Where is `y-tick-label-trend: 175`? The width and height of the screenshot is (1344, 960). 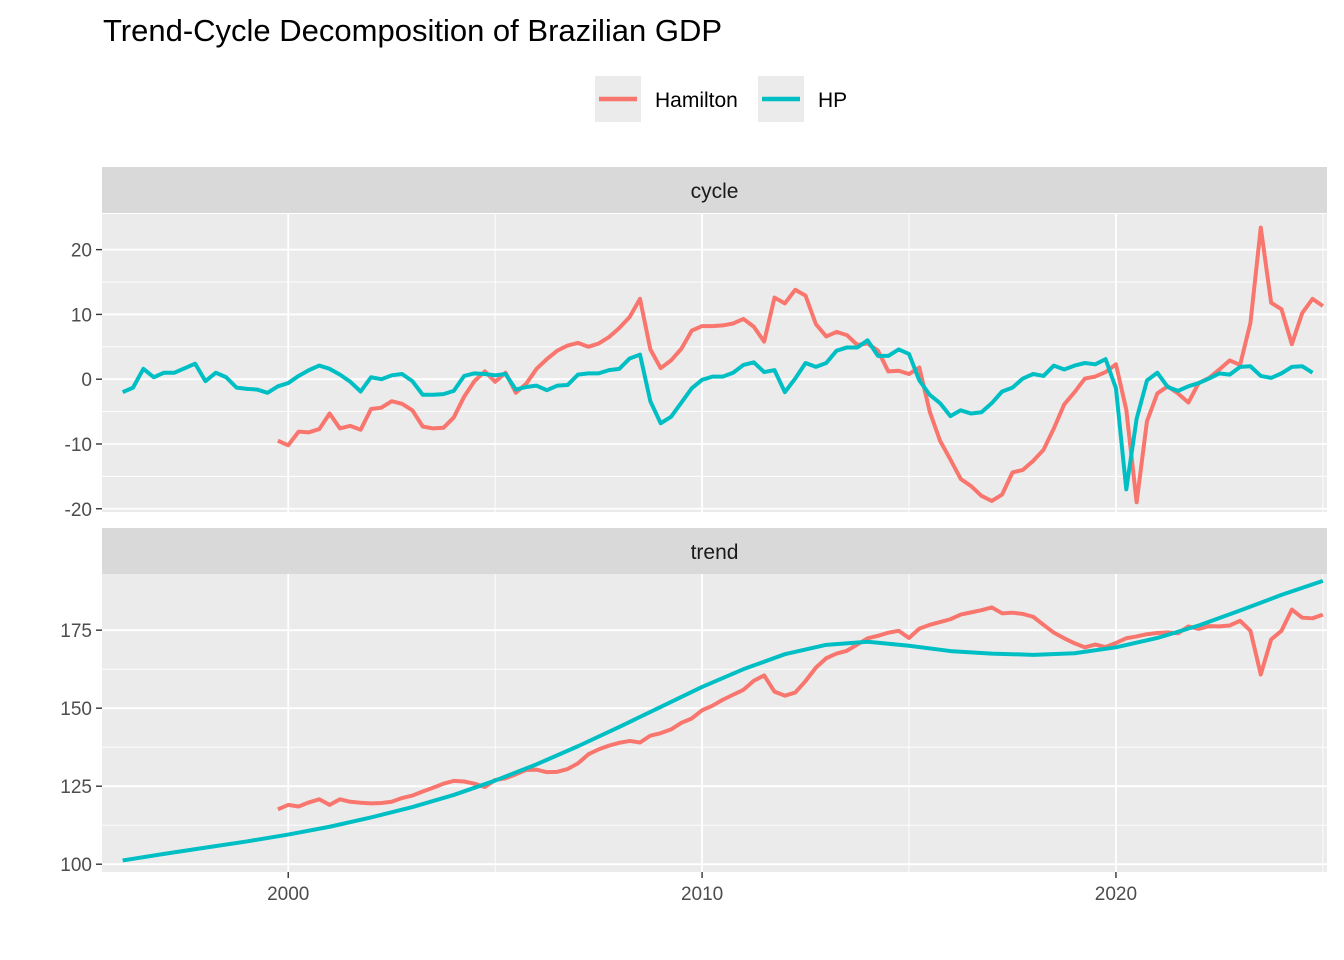 y-tick-label-trend: 175 is located at coordinates (76, 631).